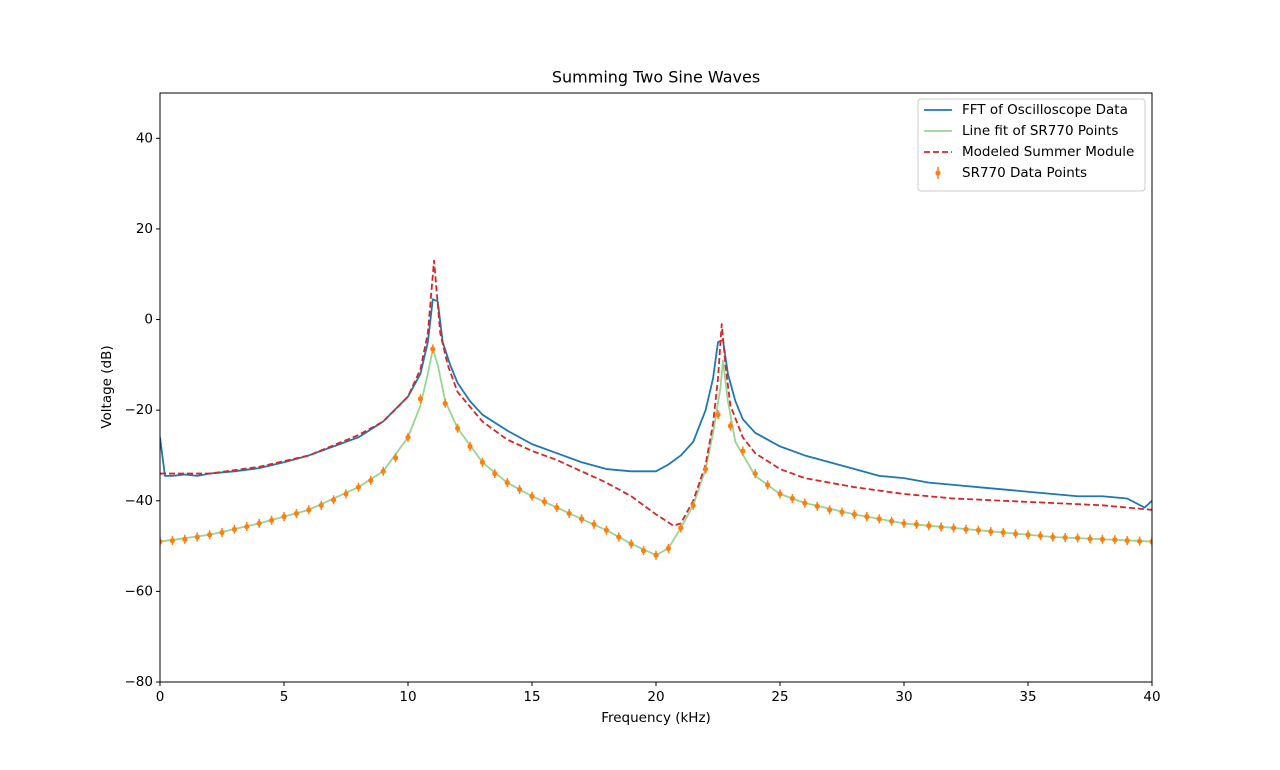  Describe the element at coordinates (1027, 697) in the screenshot. I see `x-tick-label: 35` at that location.